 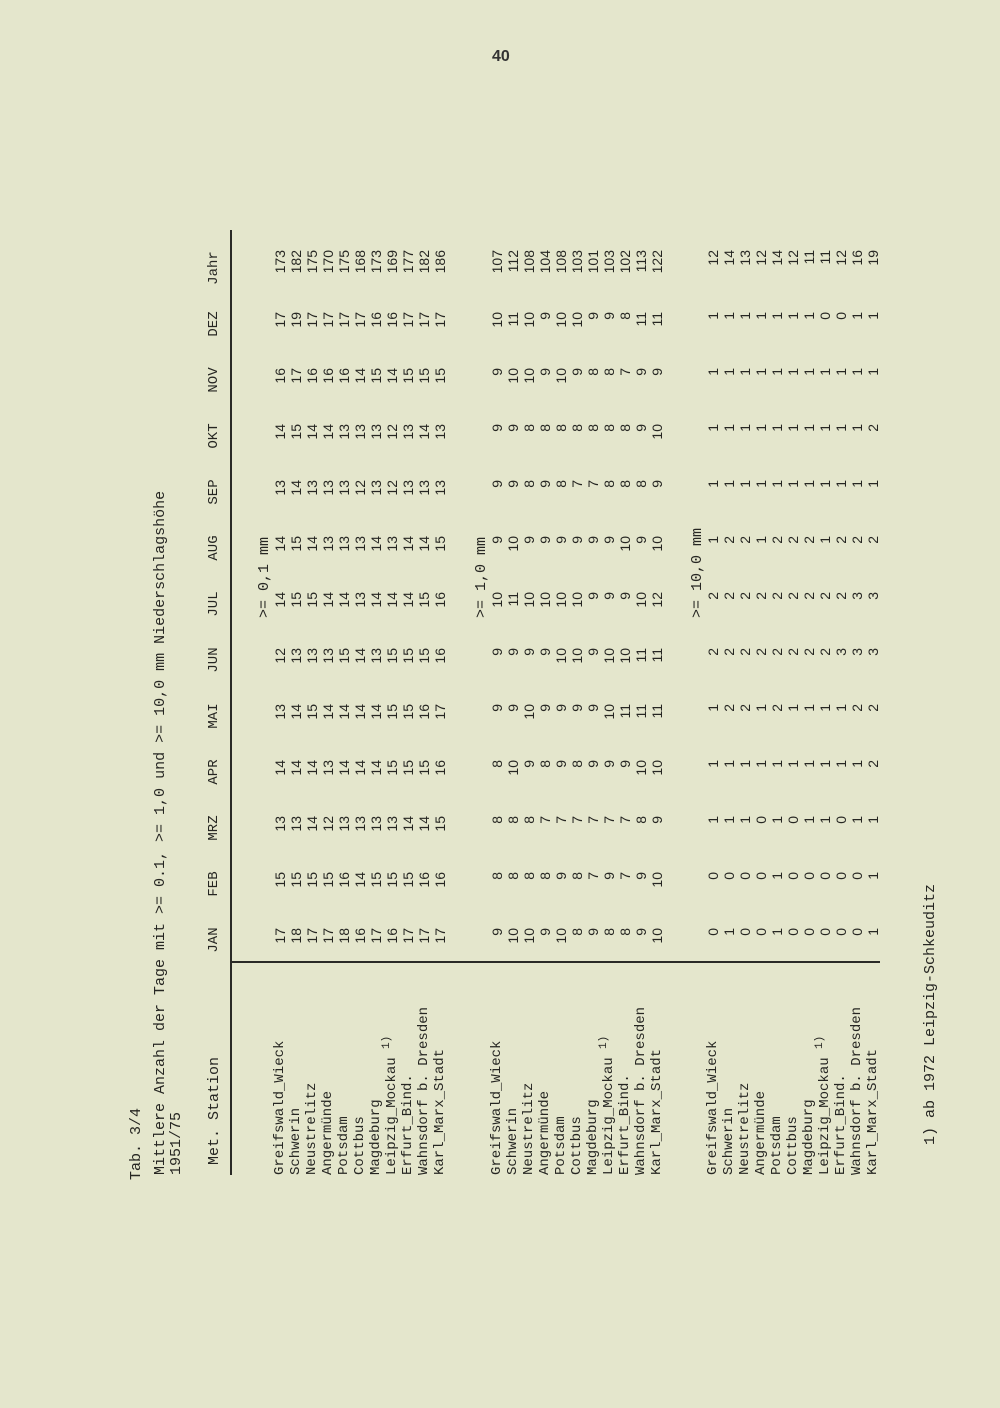 What do you see at coordinates (729, 1141) in the screenshot?
I see `station-label: Schwerin` at bounding box center [729, 1141].